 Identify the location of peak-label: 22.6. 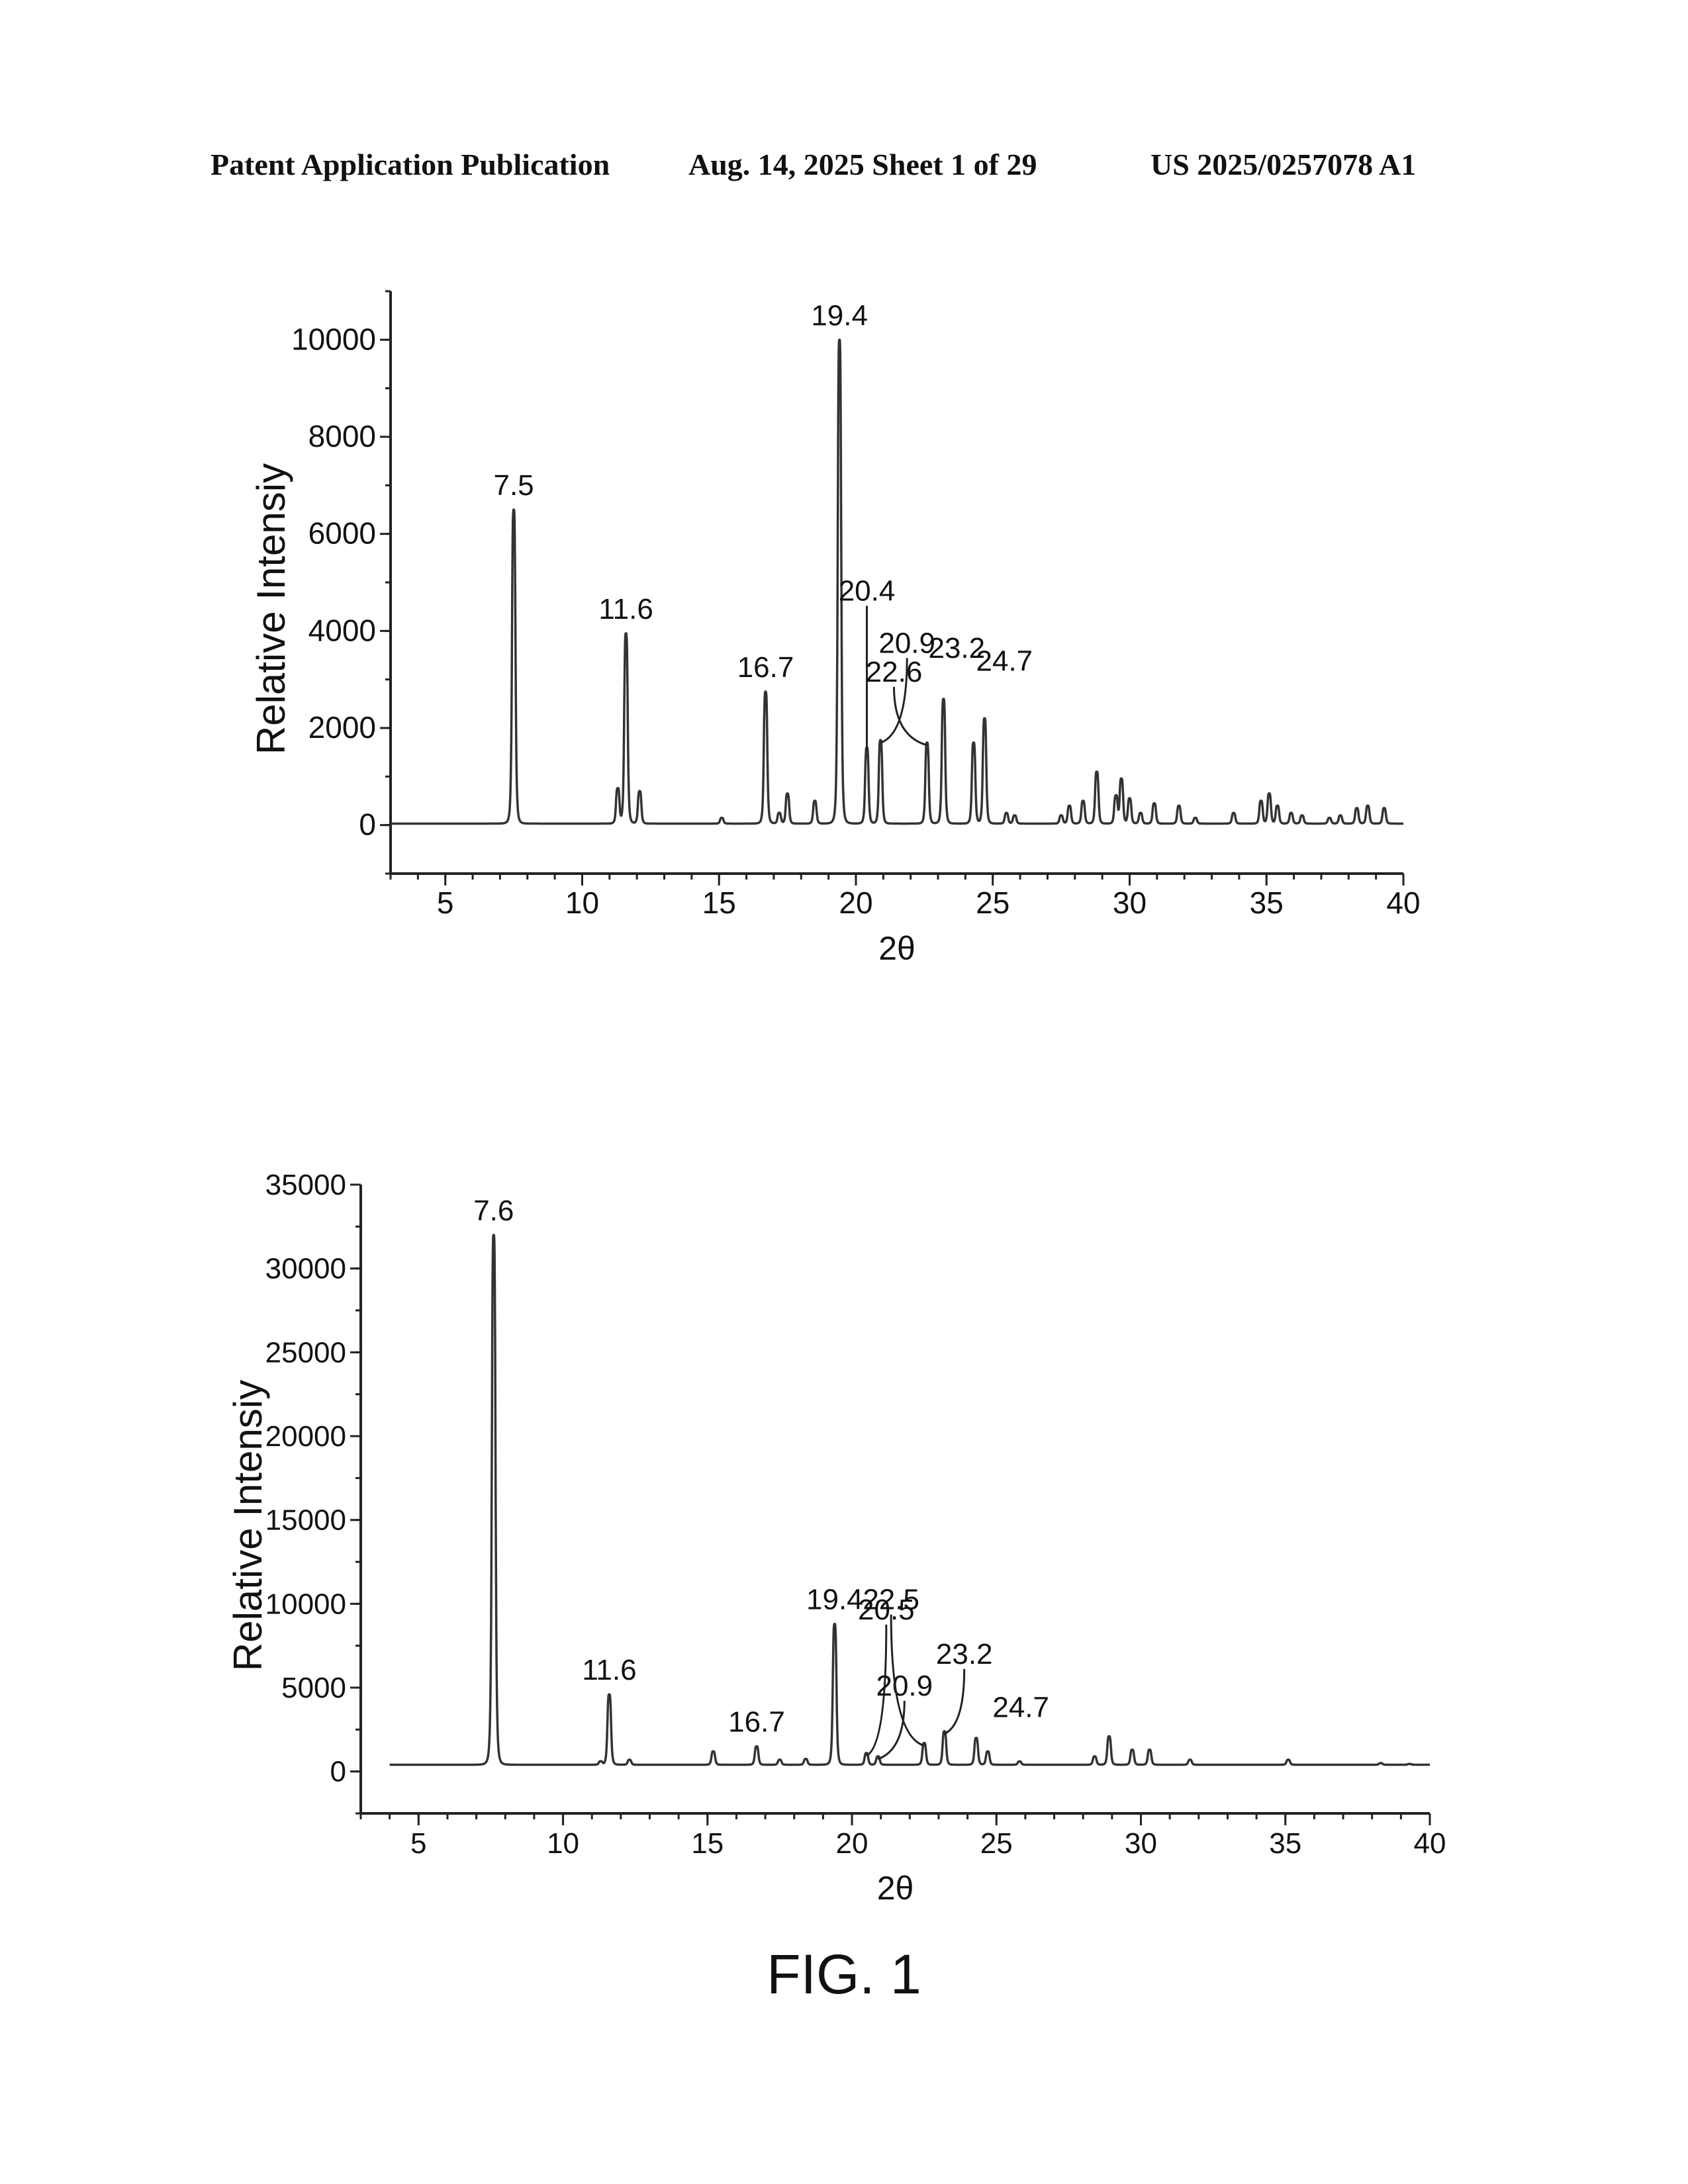
(894, 672).